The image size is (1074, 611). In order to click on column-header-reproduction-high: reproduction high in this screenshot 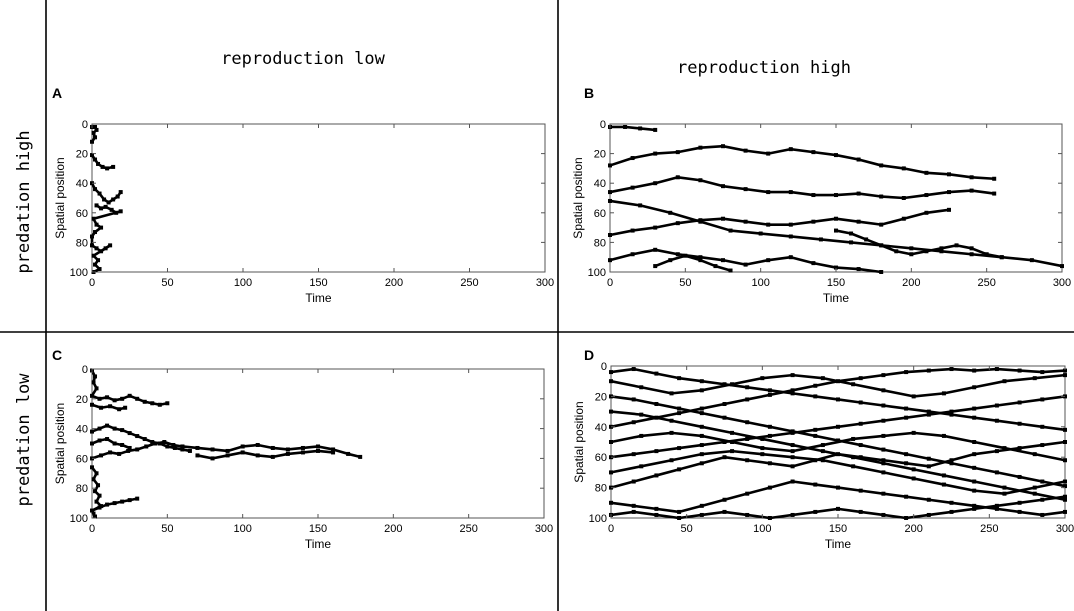, I will do `click(764, 68)`.